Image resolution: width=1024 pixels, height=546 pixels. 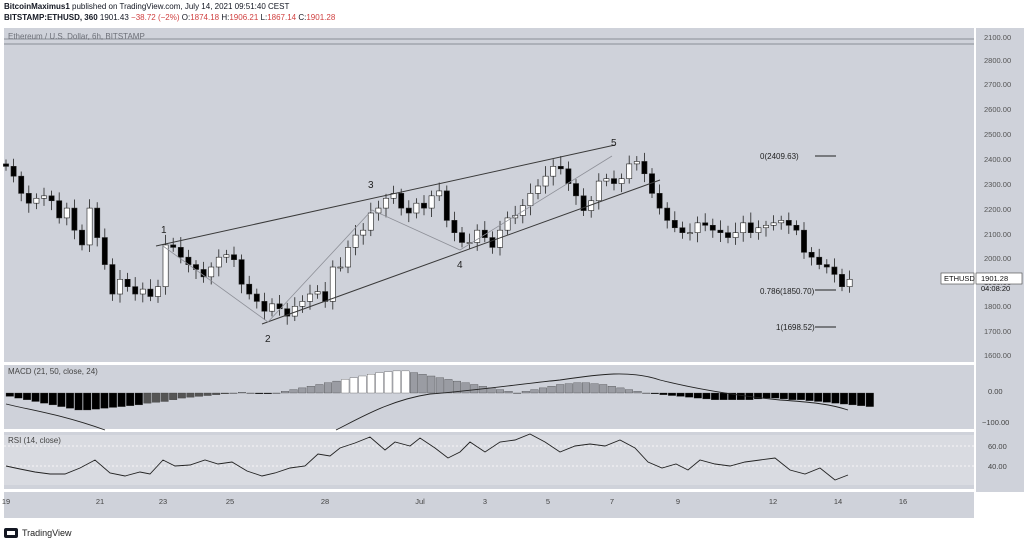 I want to click on price-axis-pane, so click(x=1000, y=260).